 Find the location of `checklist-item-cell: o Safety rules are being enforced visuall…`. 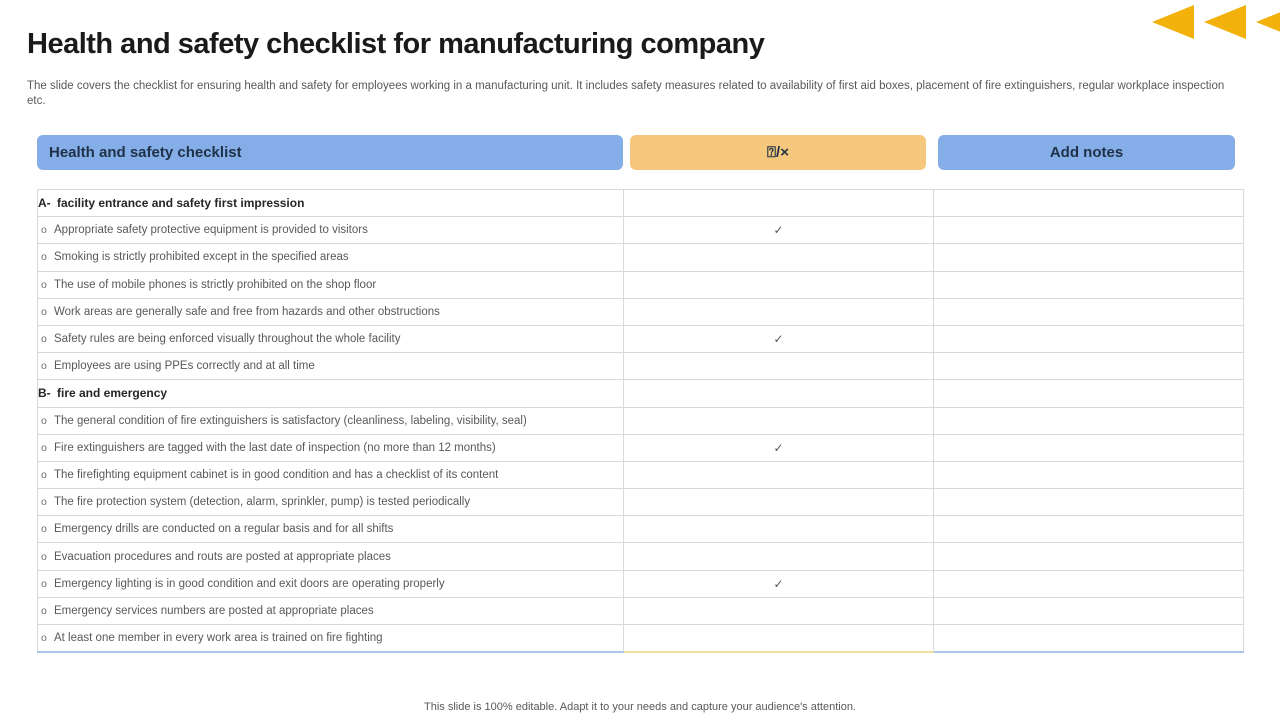

checklist-item-cell: o Safety rules are being enforced visuall… is located at coordinates (330, 339).